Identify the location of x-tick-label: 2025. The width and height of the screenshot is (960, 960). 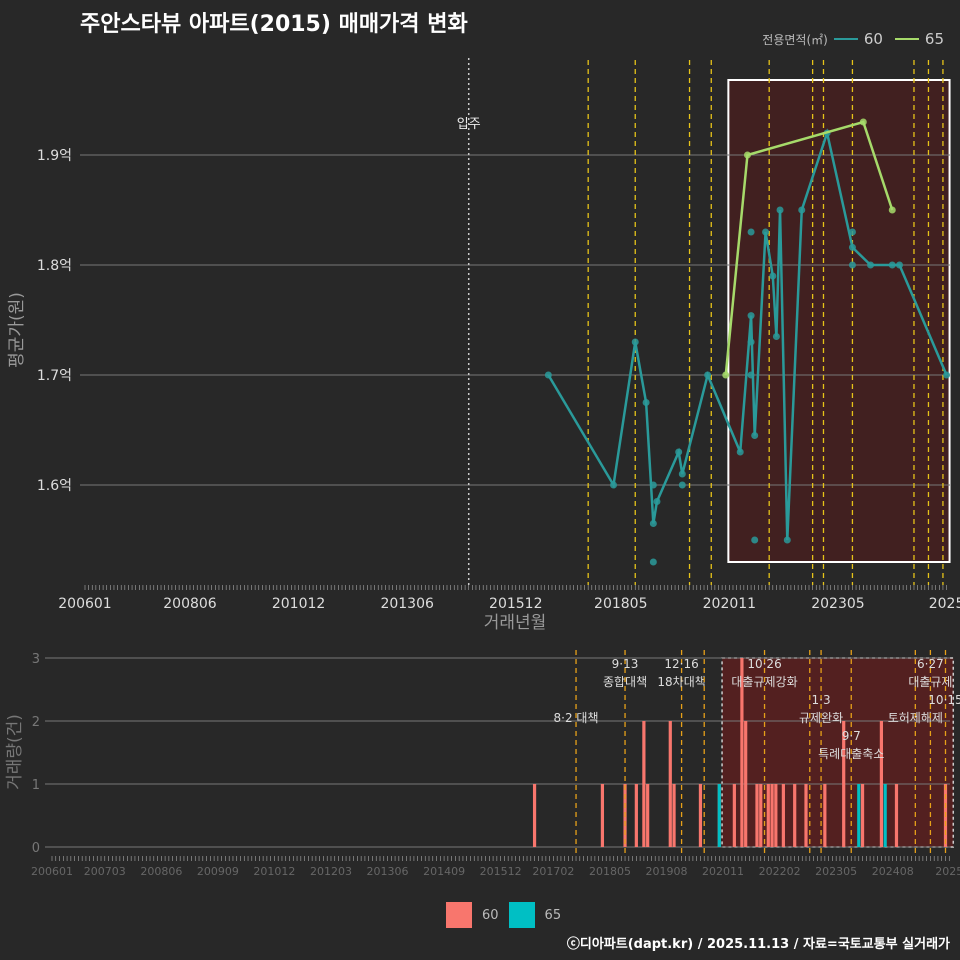
(947, 871).